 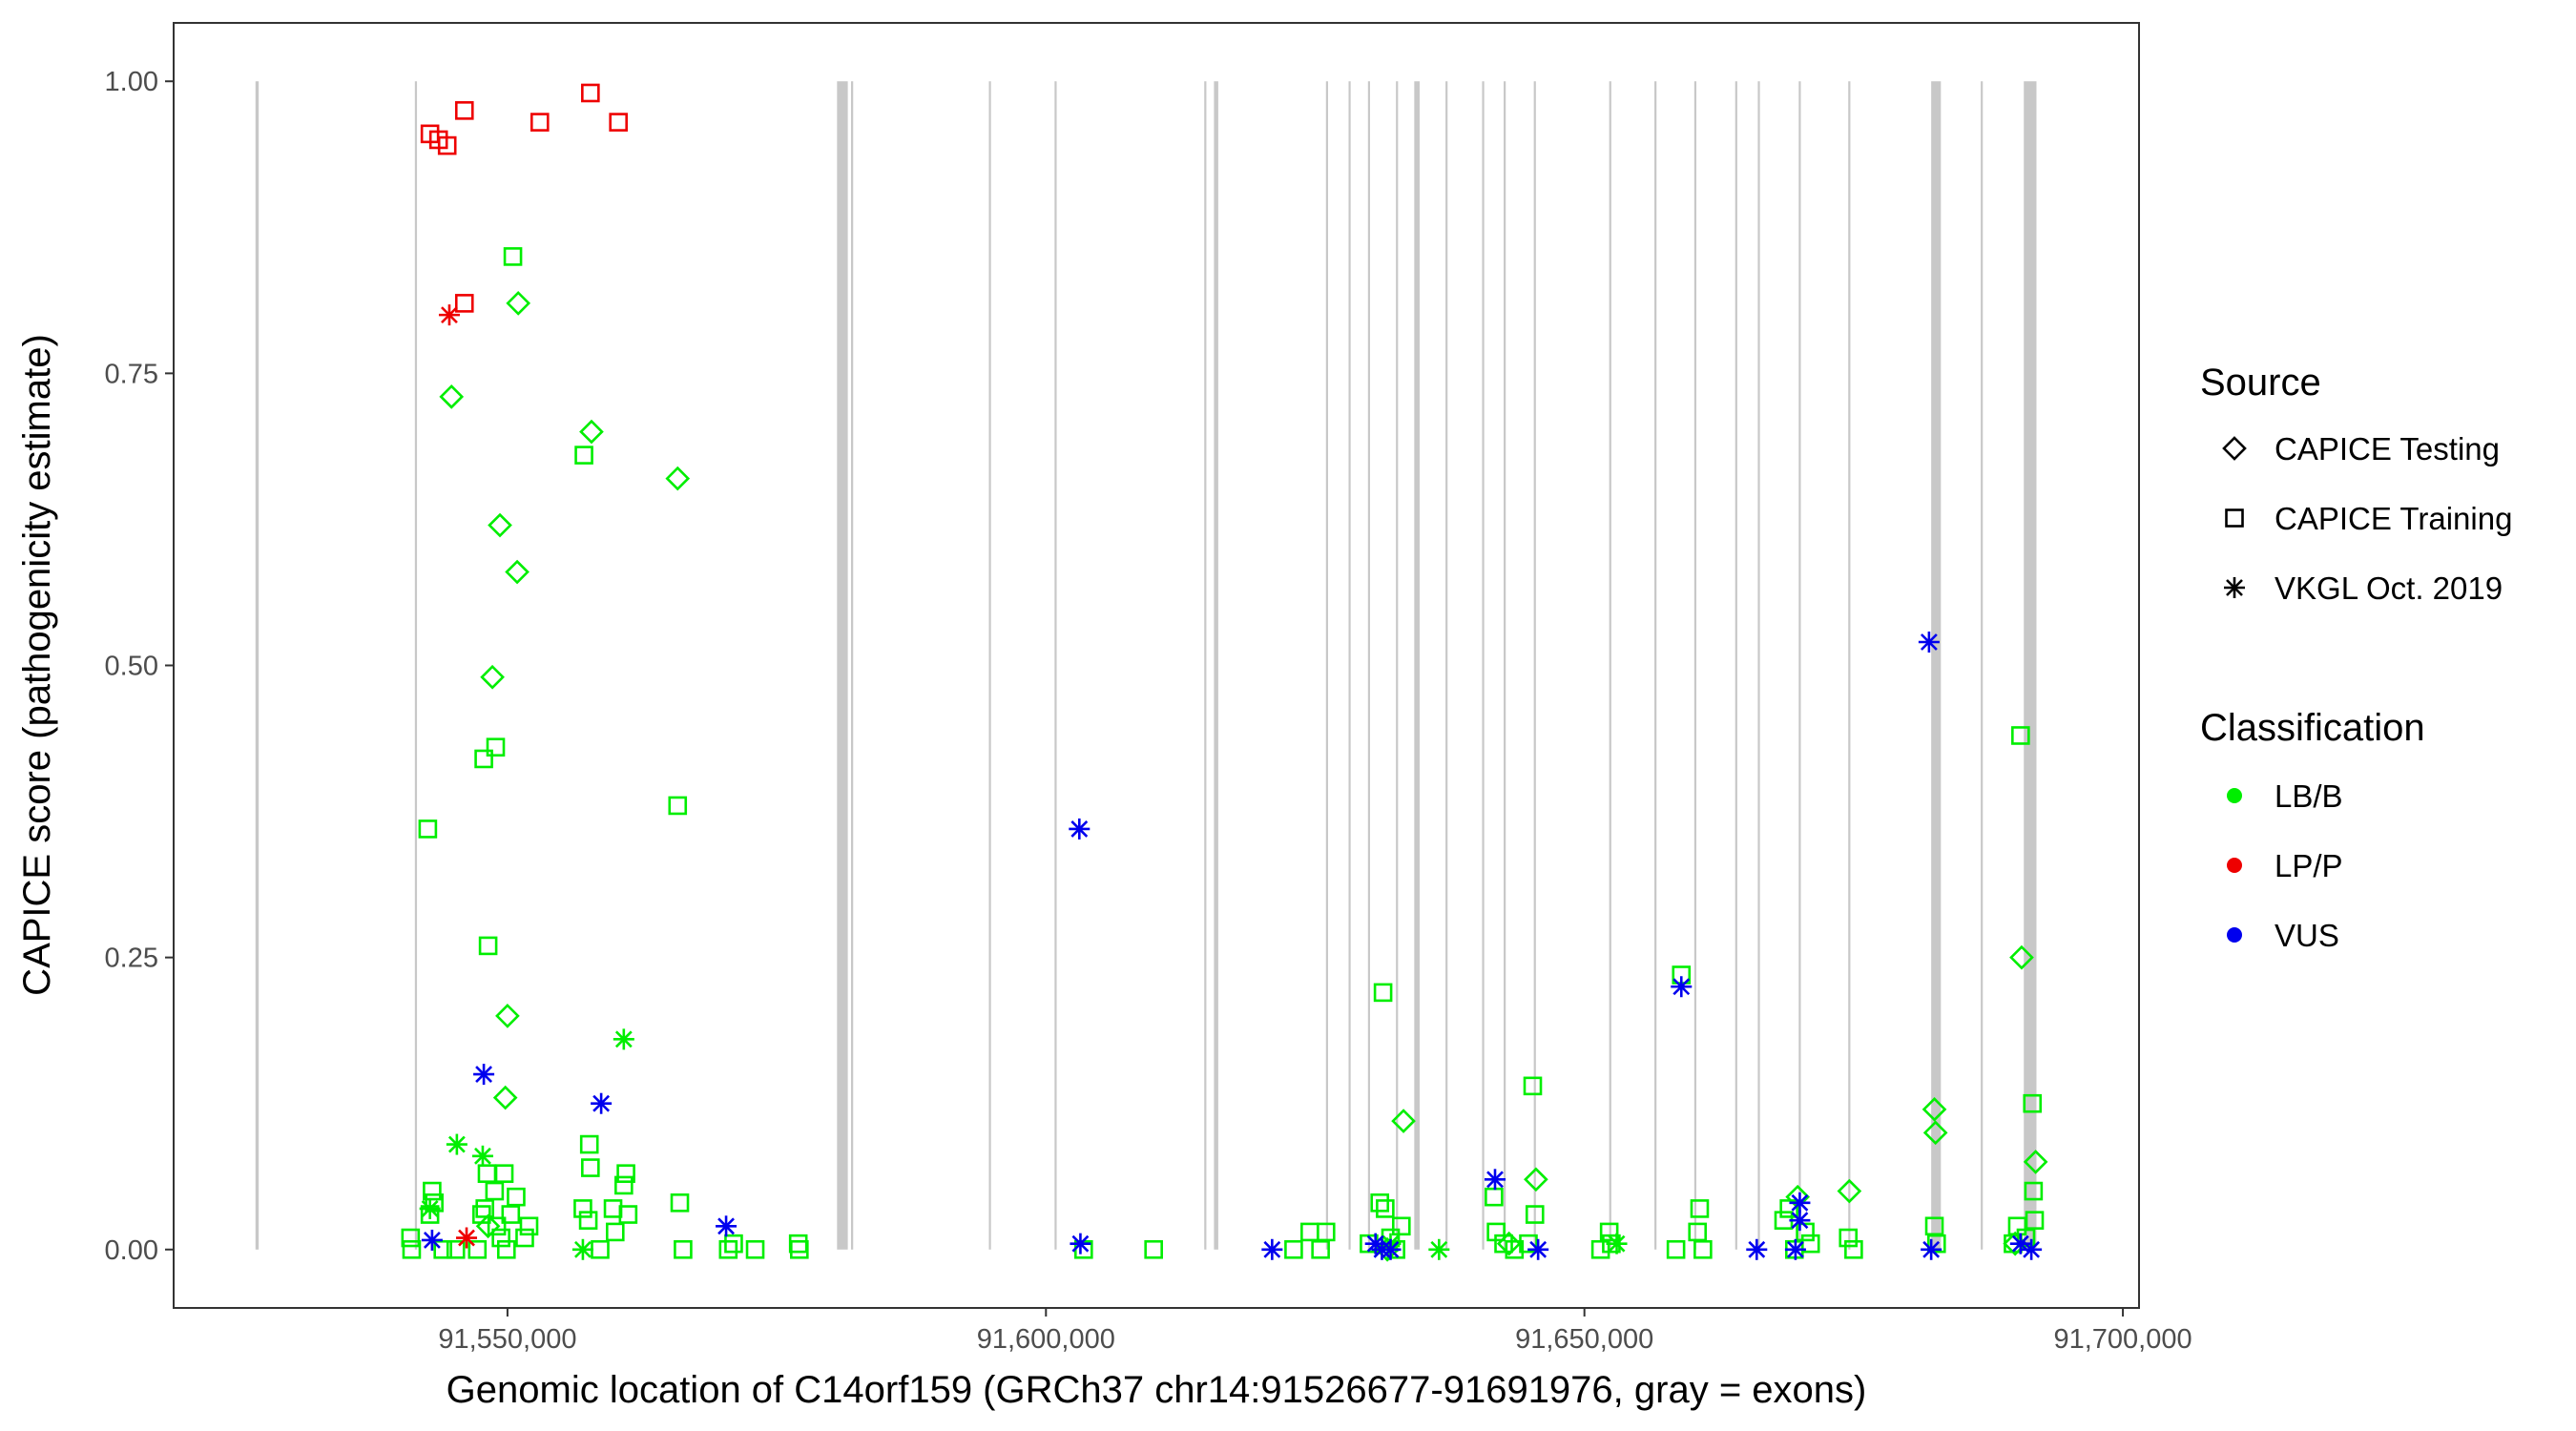 I want to click on legend-label: VKGL Oct. 2019, so click(x=2389, y=588).